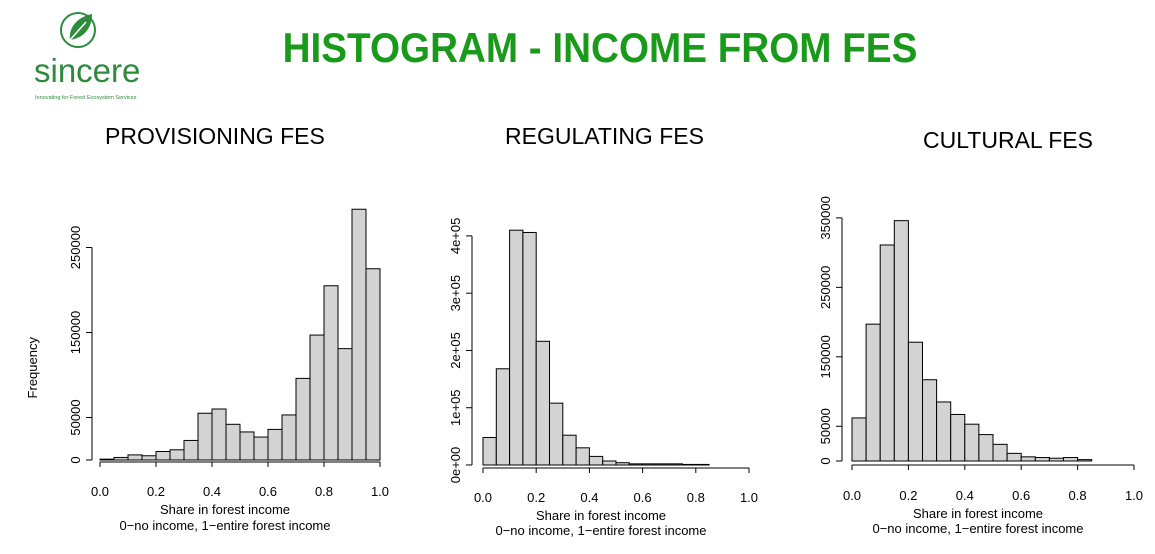  I want to click on logo-tagline: Innovating for Forest Ecosystem Services, so click(86, 98).